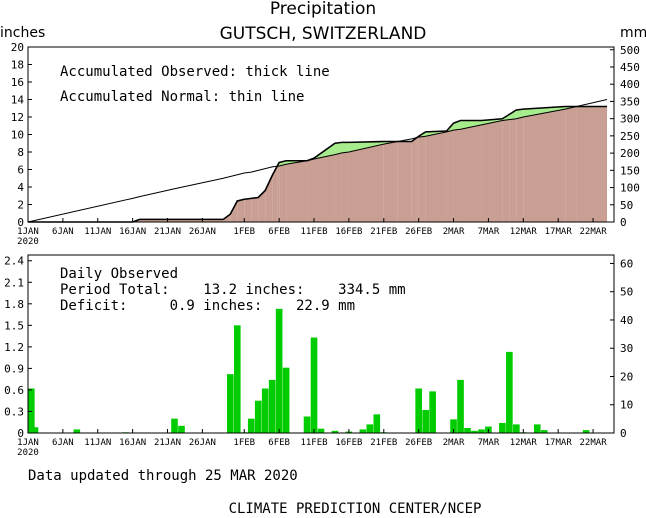  What do you see at coordinates (594, 232) in the screenshot?
I see `top-x-tick-label: 22MAR` at bounding box center [594, 232].